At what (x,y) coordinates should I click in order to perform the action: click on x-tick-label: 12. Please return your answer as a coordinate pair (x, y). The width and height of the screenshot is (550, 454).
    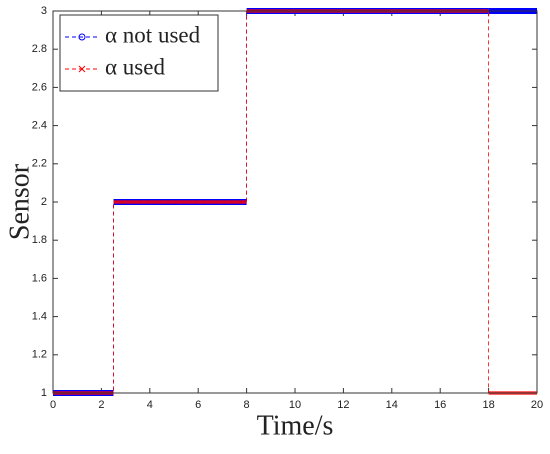
    Looking at the image, I should click on (343, 405).